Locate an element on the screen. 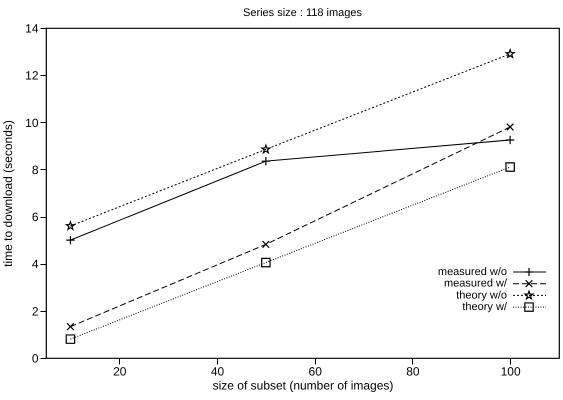  legend-label: theory w/ is located at coordinates (485, 307).